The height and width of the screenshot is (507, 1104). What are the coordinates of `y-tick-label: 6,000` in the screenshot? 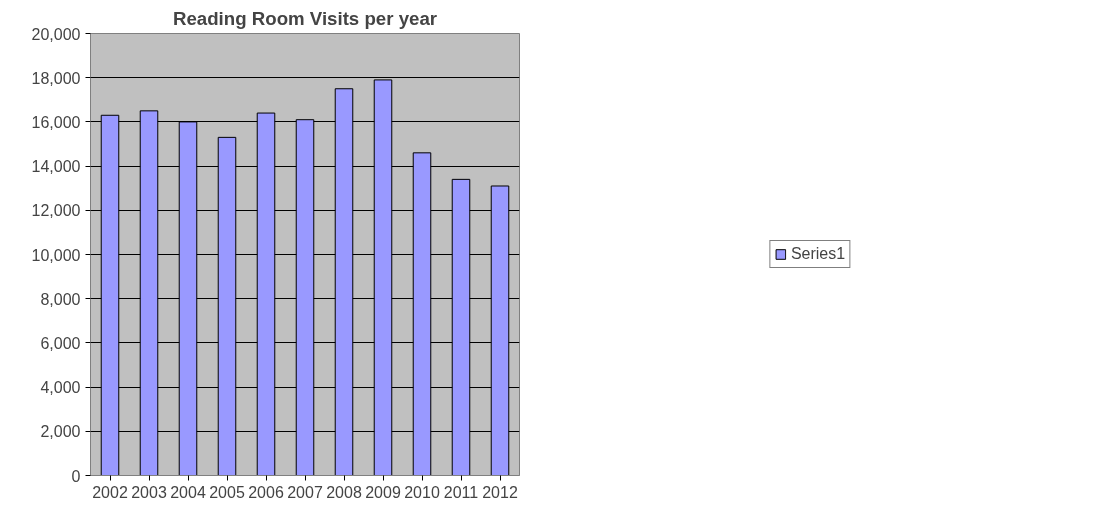 It's located at (60, 343).